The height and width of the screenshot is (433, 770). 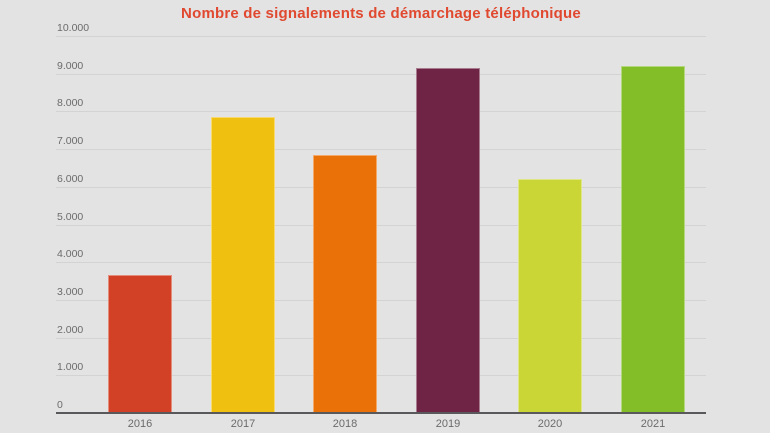 What do you see at coordinates (70, 292) in the screenshot?
I see `y-axis-tick-label: 3.000` at bounding box center [70, 292].